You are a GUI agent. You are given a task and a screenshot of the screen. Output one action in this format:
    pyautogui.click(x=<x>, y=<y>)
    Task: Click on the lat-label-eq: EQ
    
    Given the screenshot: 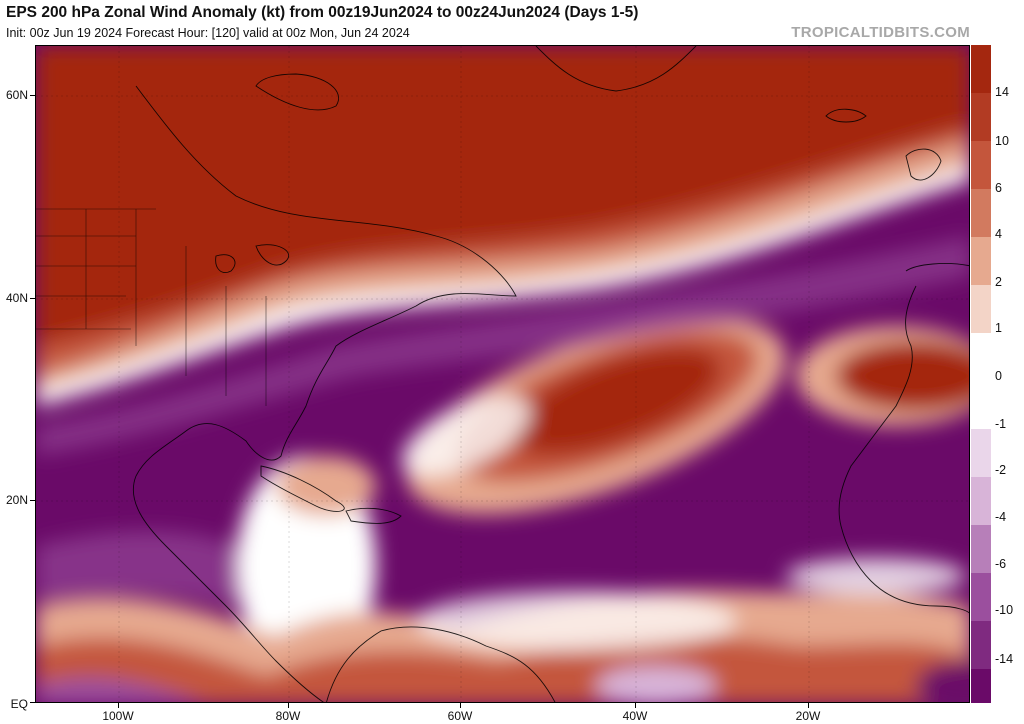 What is the action you would take?
    pyautogui.click(x=19, y=704)
    